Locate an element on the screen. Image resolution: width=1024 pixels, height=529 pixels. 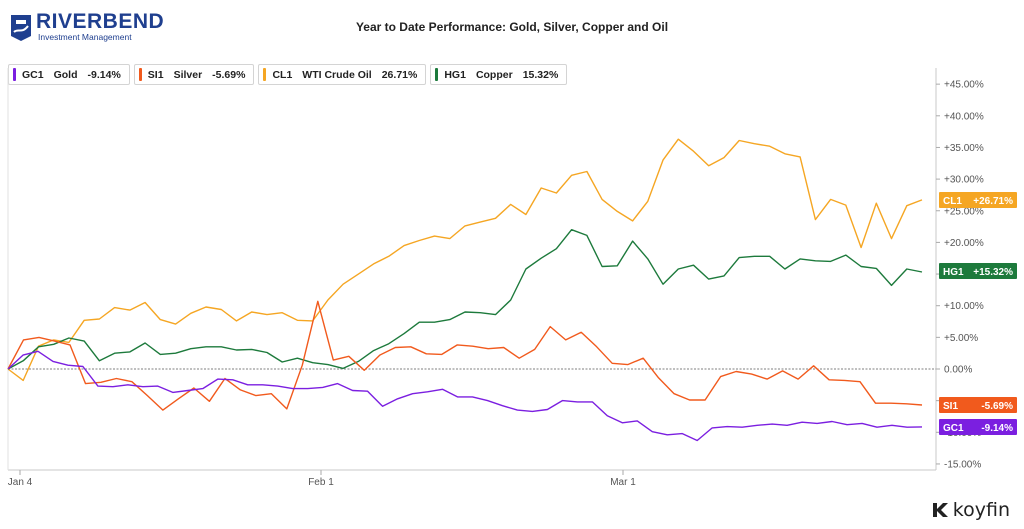
end-label-value: -5.69% is located at coordinates (997, 406).